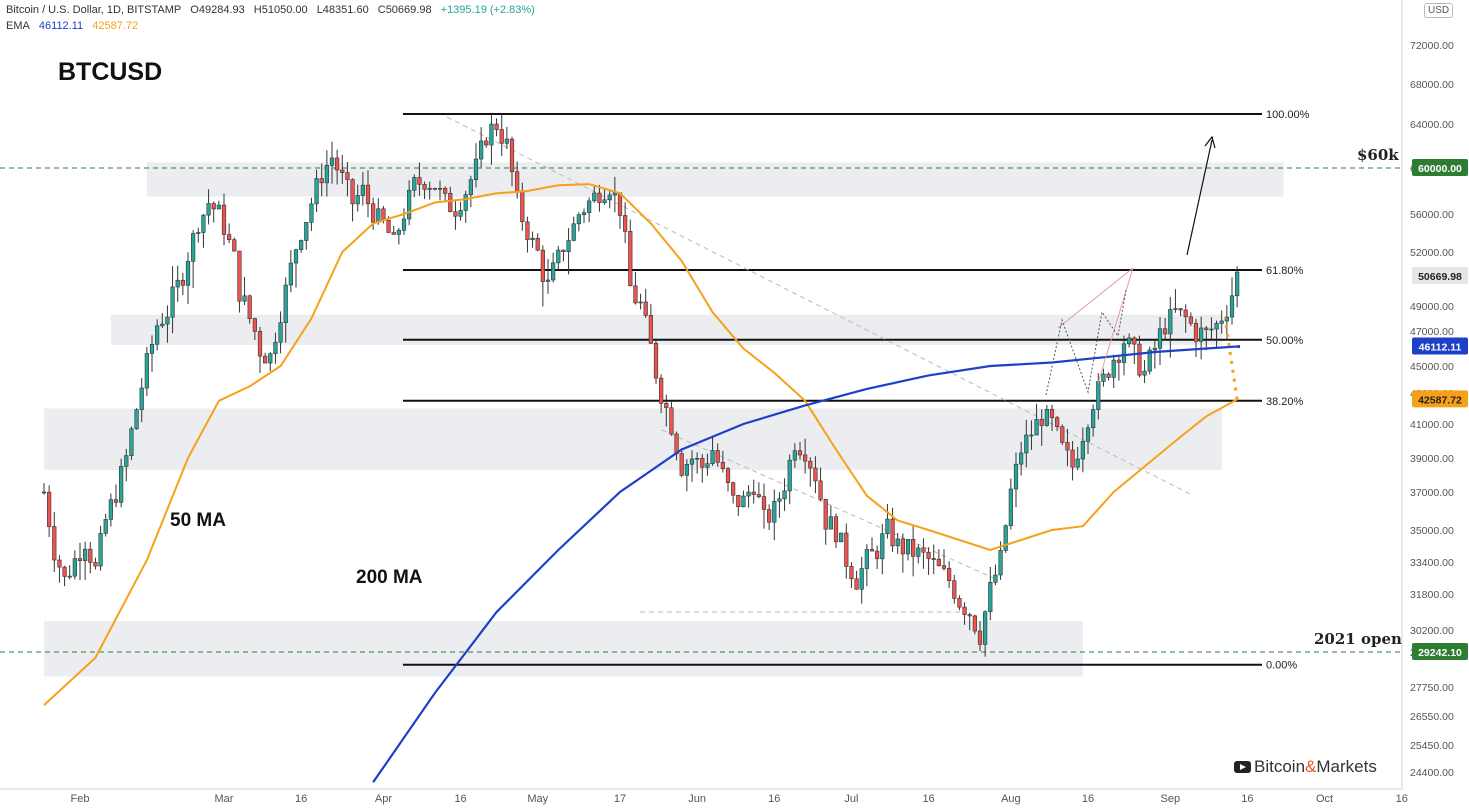 This screenshot has width=1469, height=810. What do you see at coordinates (1432, 717) in the screenshot?
I see `y-tick-label: 26550.00` at bounding box center [1432, 717].